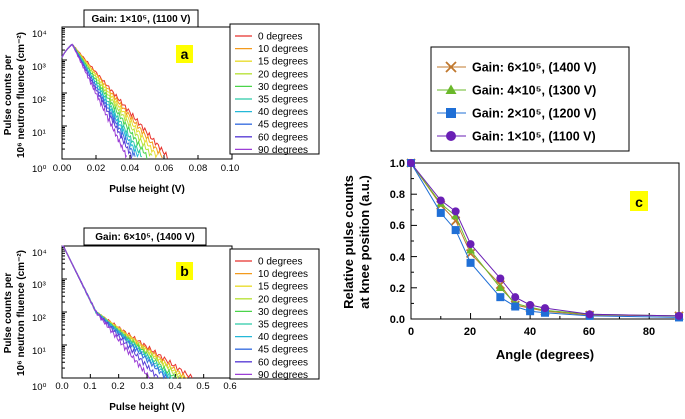 This screenshot has width=685, height=419. Describe the element at coordinates (62, 168) in the screenshot. I see `panel-a-x-tick-0: 0.00` at that location.